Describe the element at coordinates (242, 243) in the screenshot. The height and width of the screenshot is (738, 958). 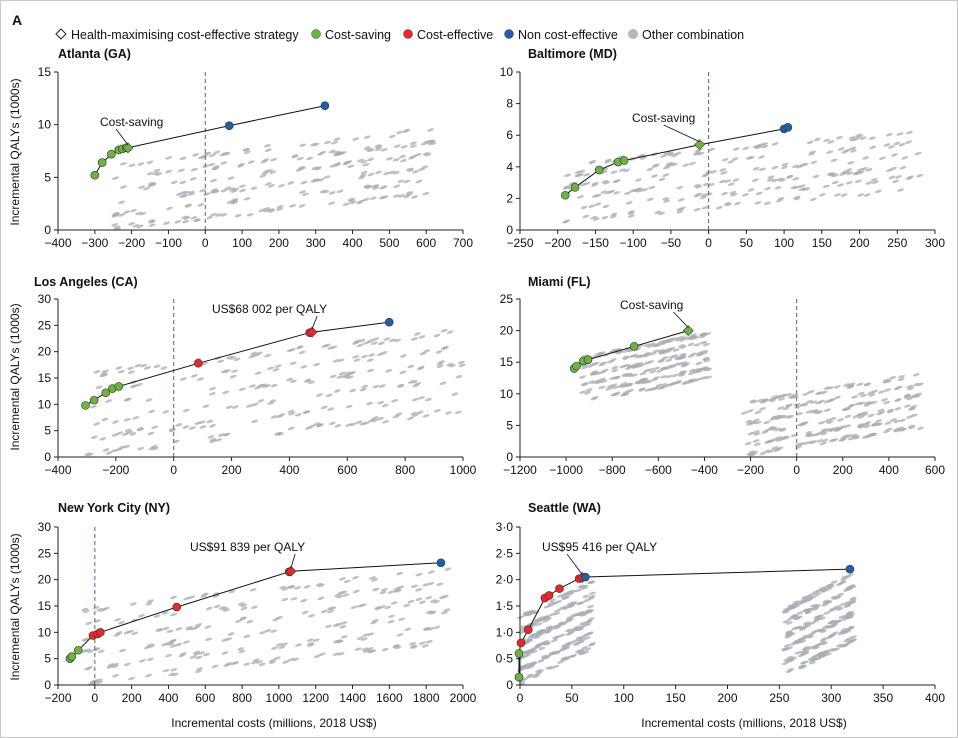
I see `x-tick-label: 100` at that location.